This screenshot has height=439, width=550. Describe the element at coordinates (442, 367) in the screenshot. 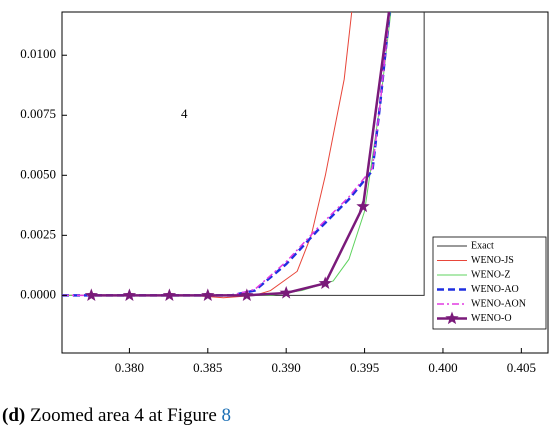

I see `x-tick-label: 0.400` at that location.